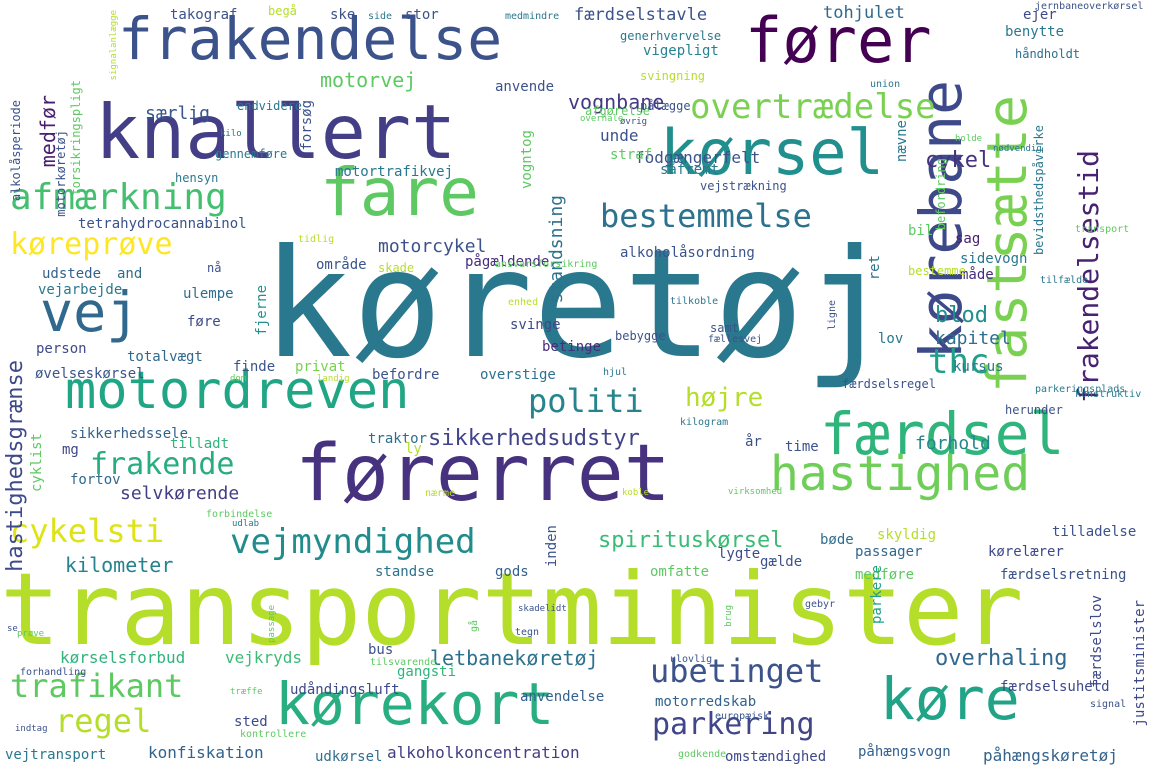 Image resolution: width=1155 pixels, height=770 pixels. I want to click on cloud-word: ly, so click(413, 449).